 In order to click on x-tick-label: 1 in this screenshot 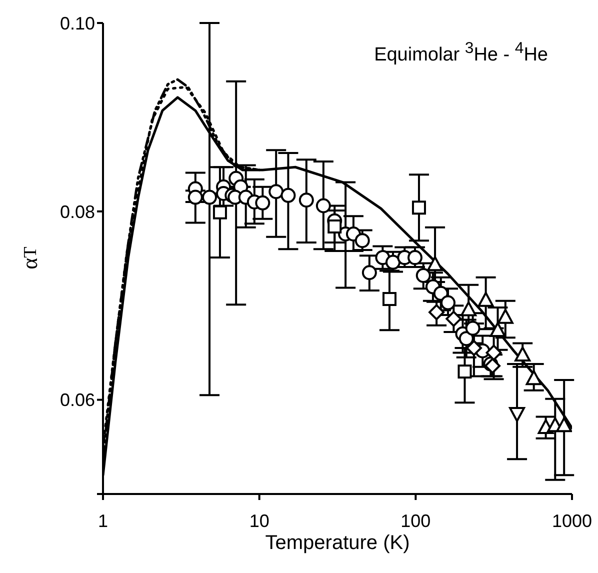, I will do `click(103, 520)`.